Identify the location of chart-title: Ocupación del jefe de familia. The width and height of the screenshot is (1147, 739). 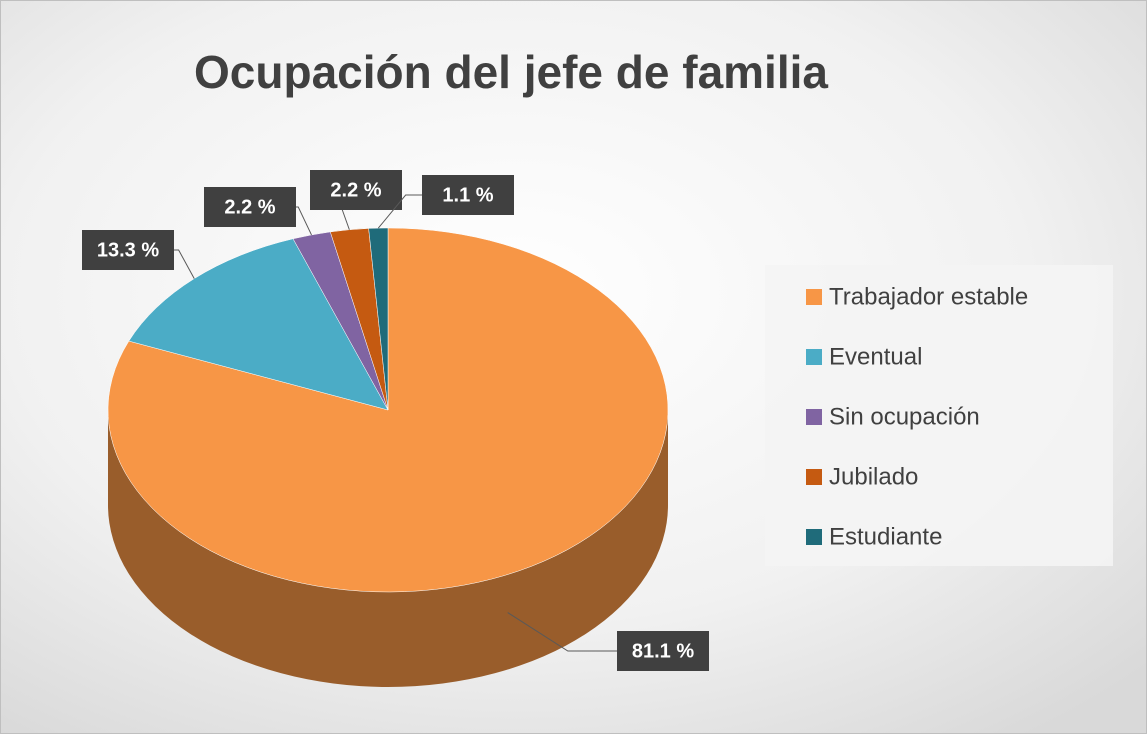
(511, 72).